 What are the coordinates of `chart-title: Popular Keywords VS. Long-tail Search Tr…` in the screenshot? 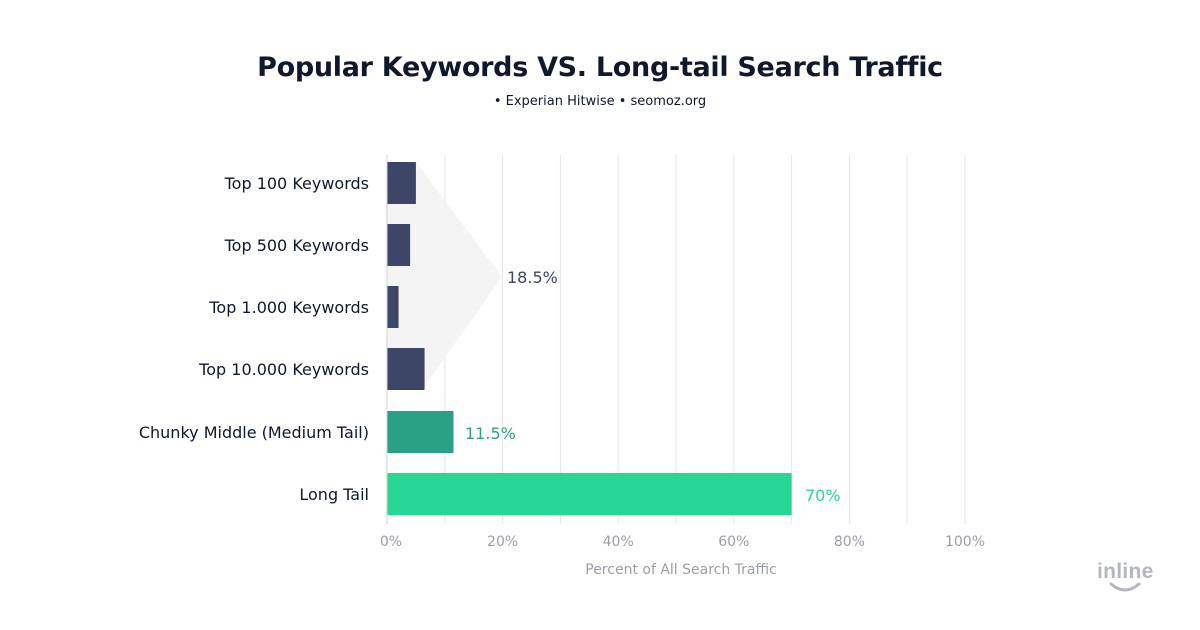 It's located at (600, 67).